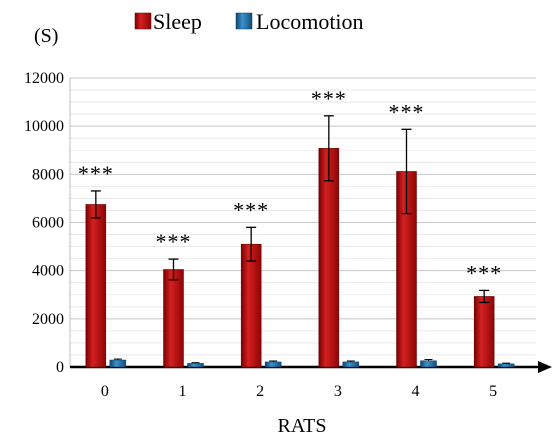  Describe the element at coordinates (48, 223) in the screenshot. I see `y-tick-label: 6000` at that location.